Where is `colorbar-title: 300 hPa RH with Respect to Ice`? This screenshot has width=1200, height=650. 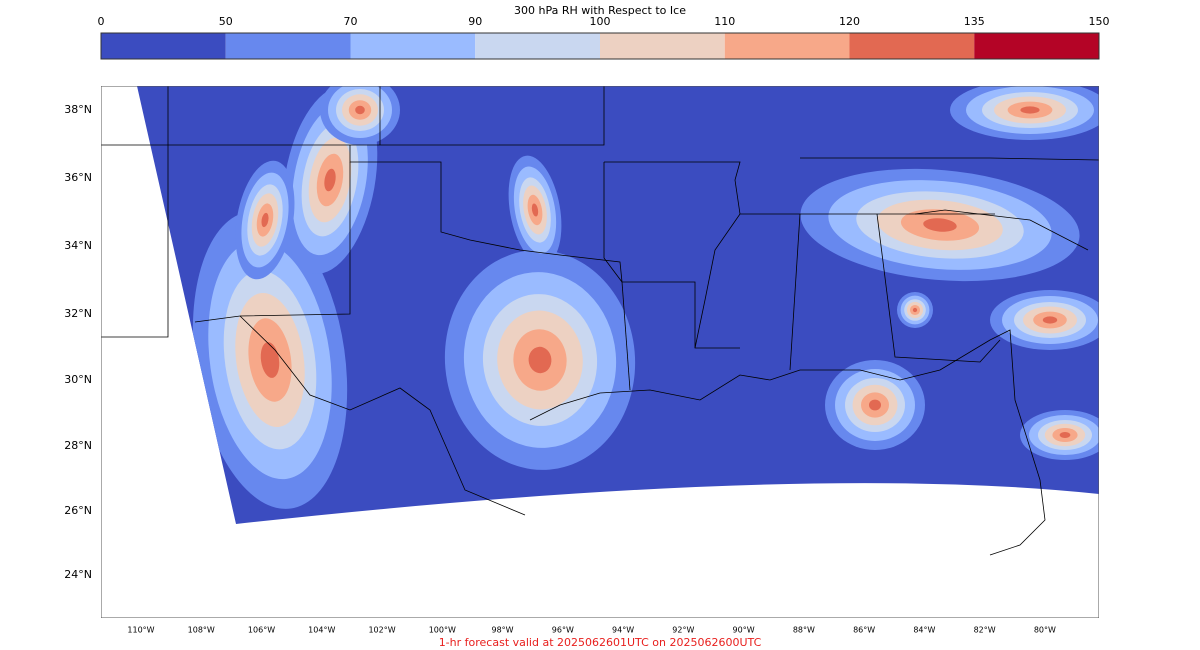 colorbar-title: 300 hPa RH with Respect to Ice is located at coordinates (600, 10).